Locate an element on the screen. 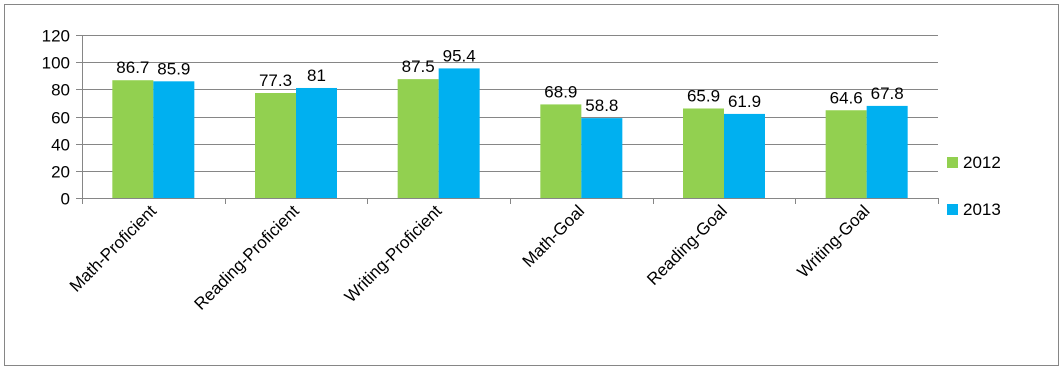  y-tick-label: 20 is located at coordinates (60, 172).